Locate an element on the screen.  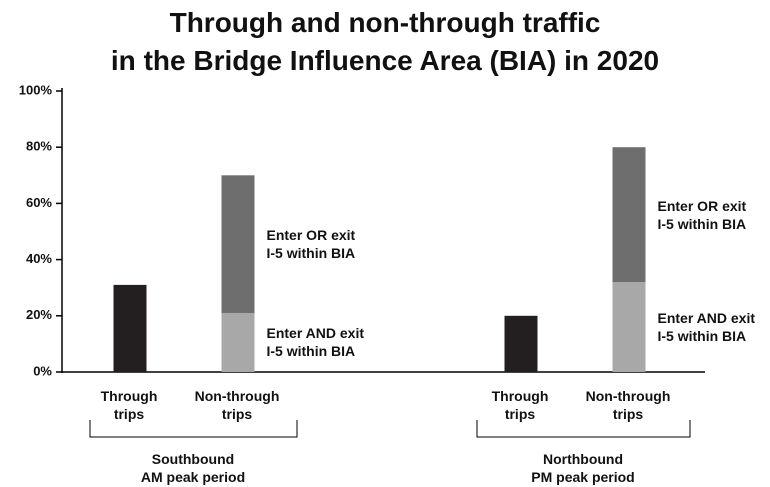
y-tick-label: 20% is located at coordinates (39, 314).